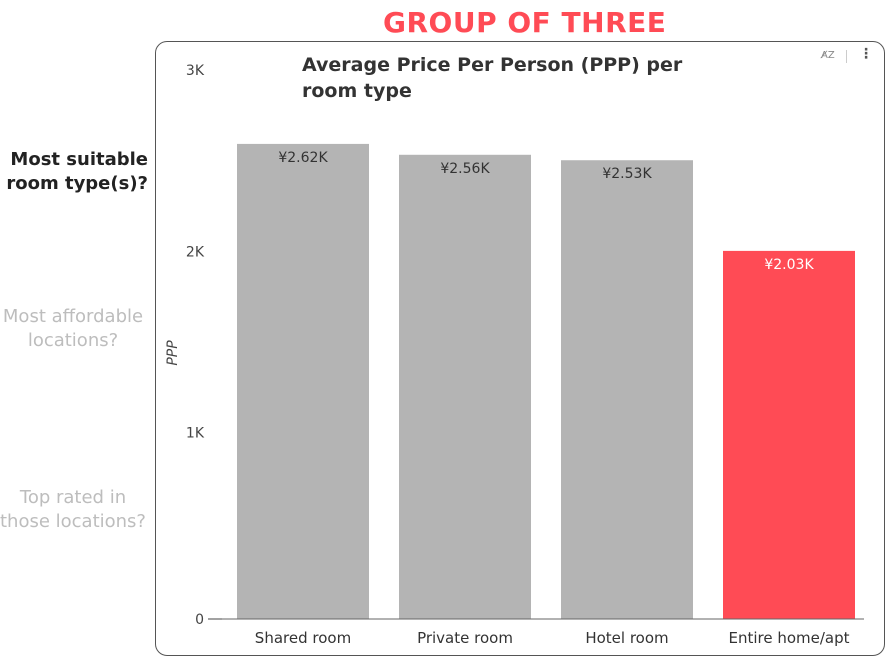 Image resolution: width=894 pixels, height=662 pixels. What do you see at coordinates (73, 328) in the screenshot?
I see `nav-item-affordable-locations: Most affordable locations?` at bounding box center [73, 328].